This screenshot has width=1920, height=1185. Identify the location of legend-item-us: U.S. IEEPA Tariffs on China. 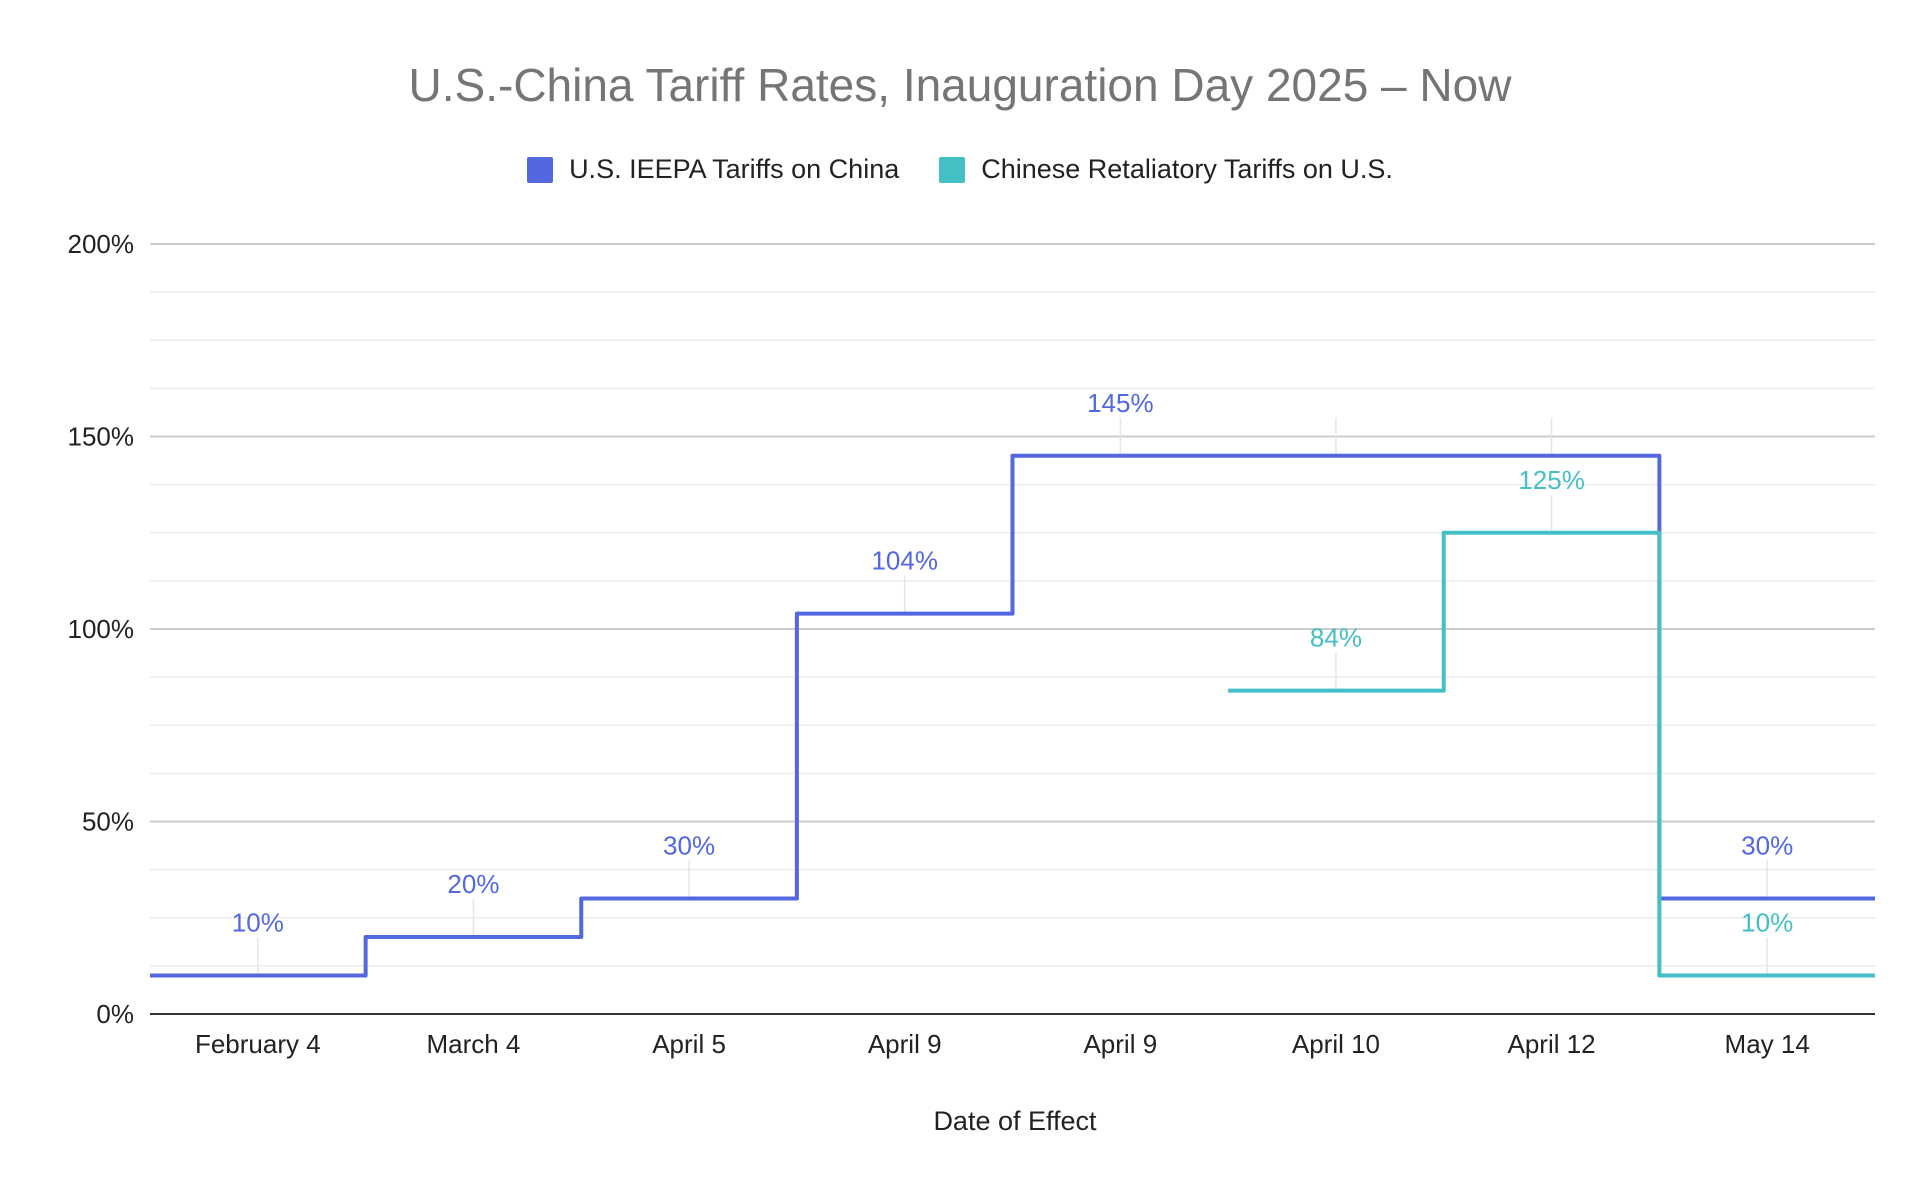
(713, 169).